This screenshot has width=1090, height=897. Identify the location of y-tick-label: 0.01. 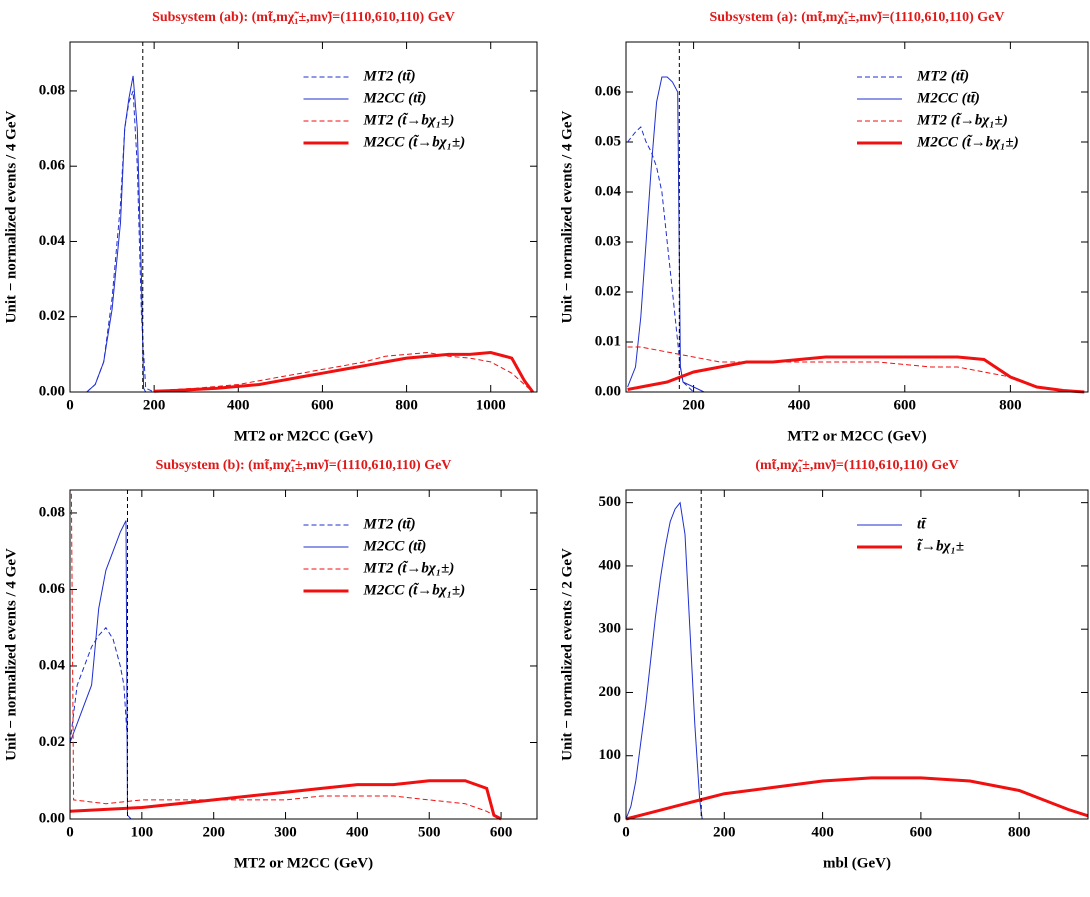
(608, 341).